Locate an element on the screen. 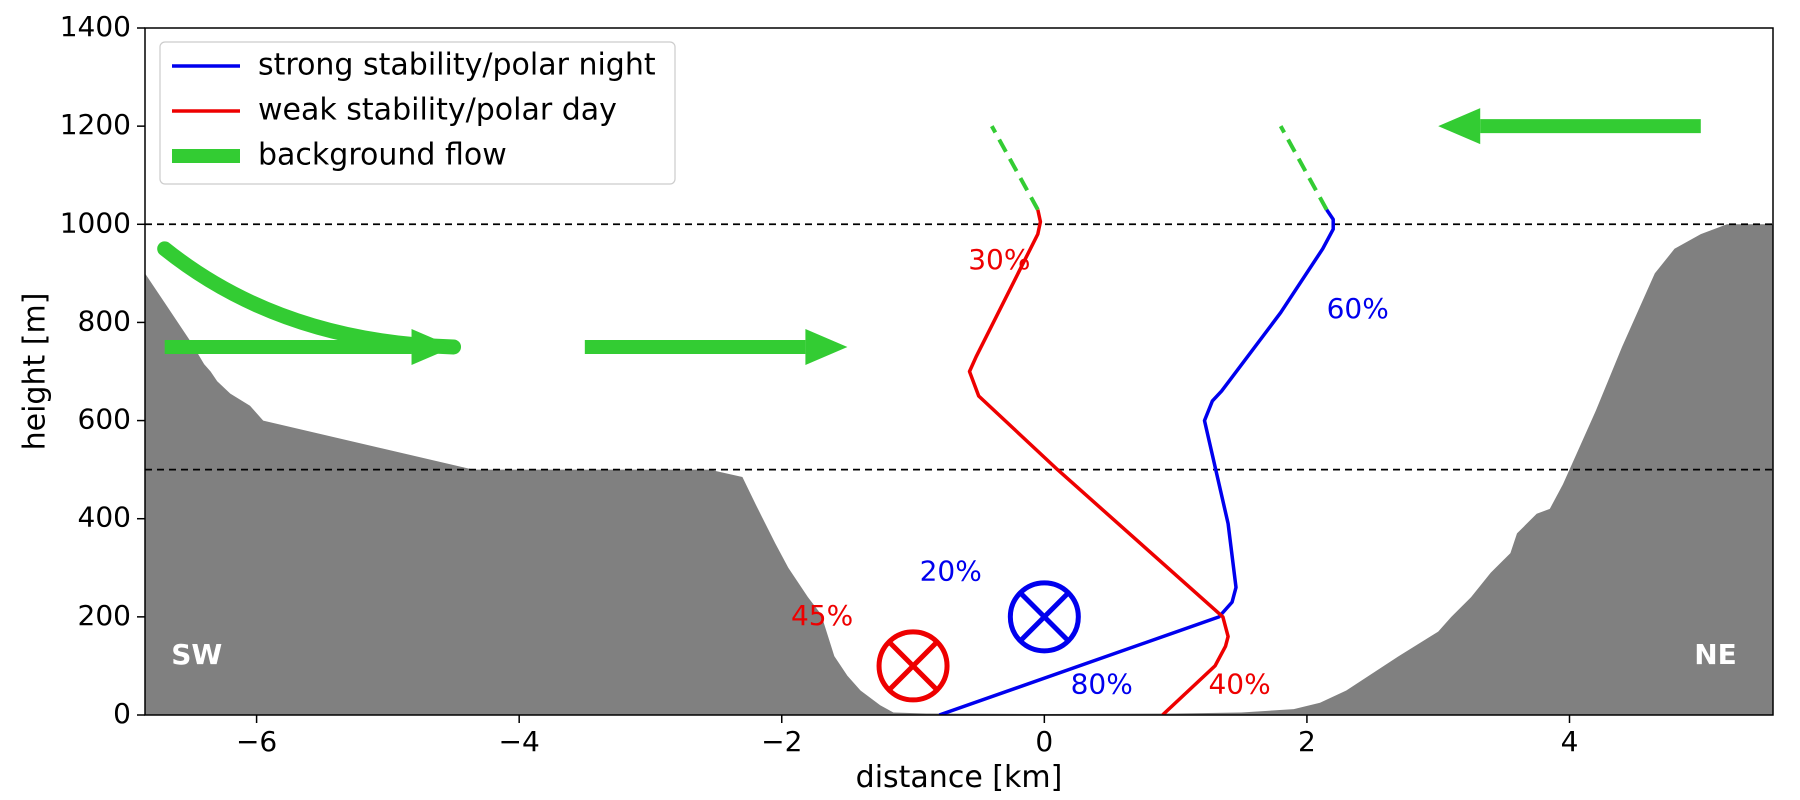 This screenshot has width=1800, height=800. background-flow-curve is located at coordinates (309, 298).